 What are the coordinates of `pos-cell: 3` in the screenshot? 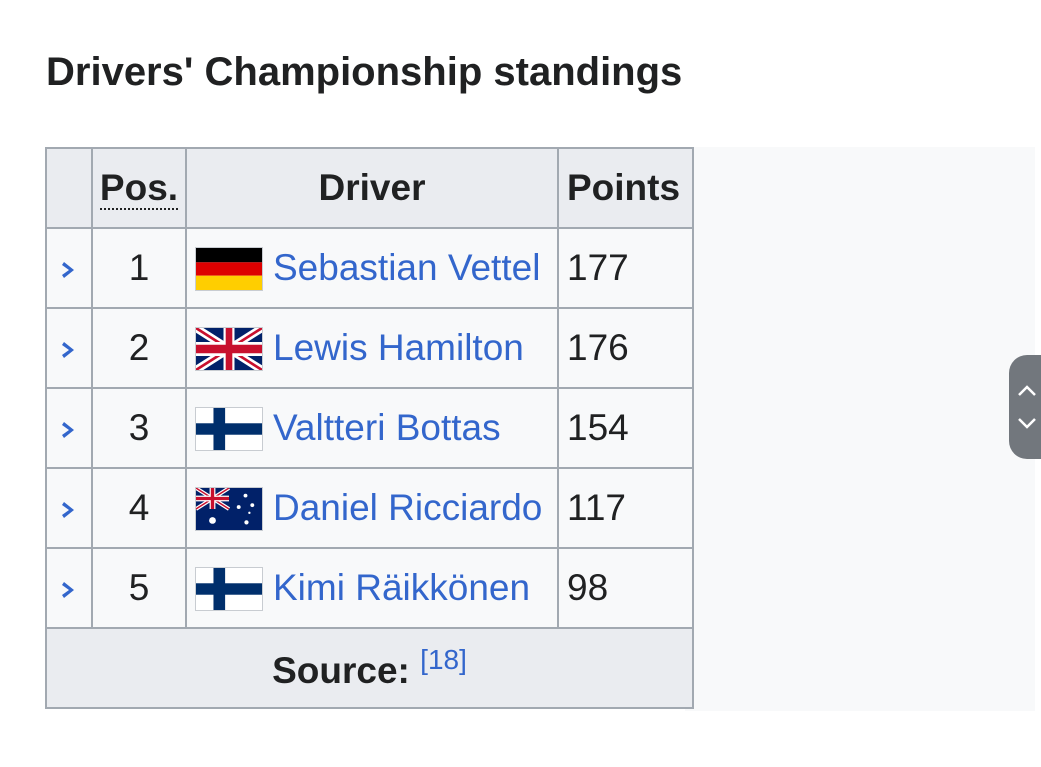 It's located at (139, 428).